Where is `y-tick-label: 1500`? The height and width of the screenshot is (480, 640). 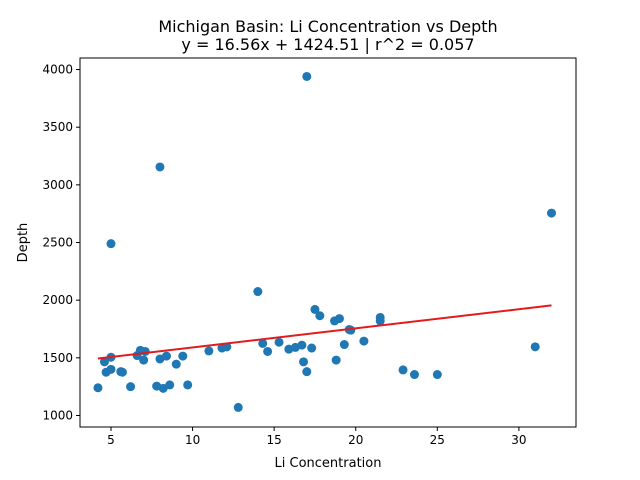 y-tick-label: 1500 is located at coordinates (57, 358).